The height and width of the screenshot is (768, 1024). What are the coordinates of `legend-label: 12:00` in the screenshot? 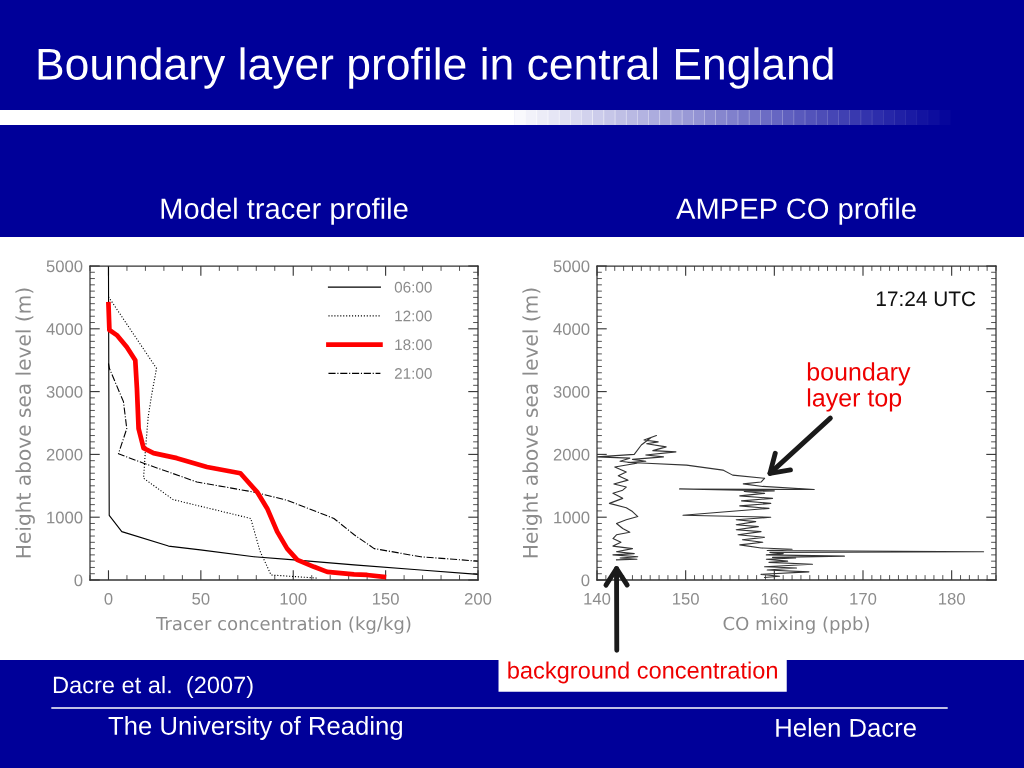 It's located at (413, 316).